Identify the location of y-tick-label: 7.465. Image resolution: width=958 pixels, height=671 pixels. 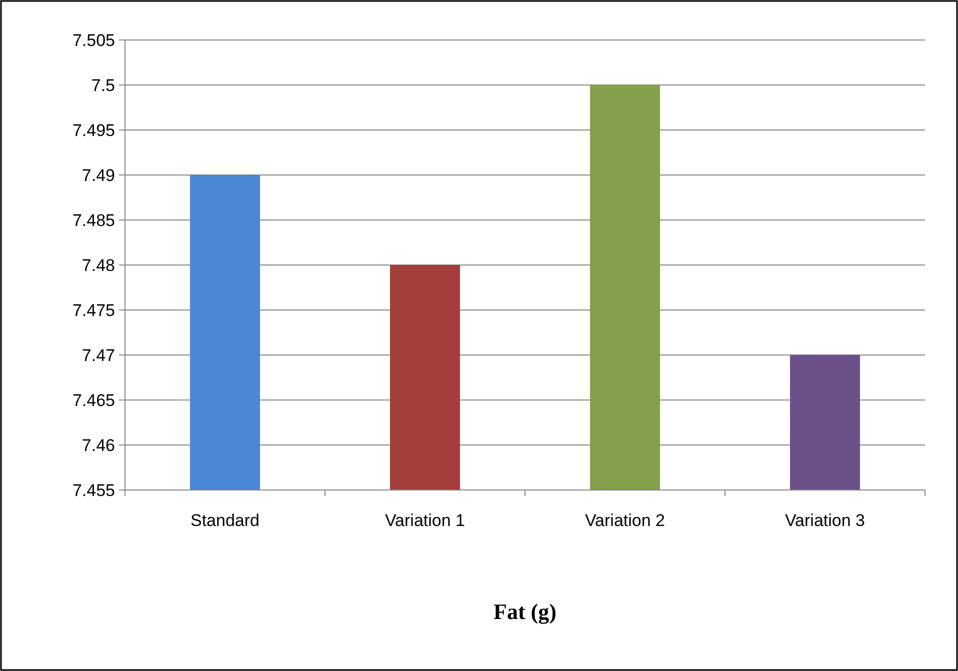
(93, 400).